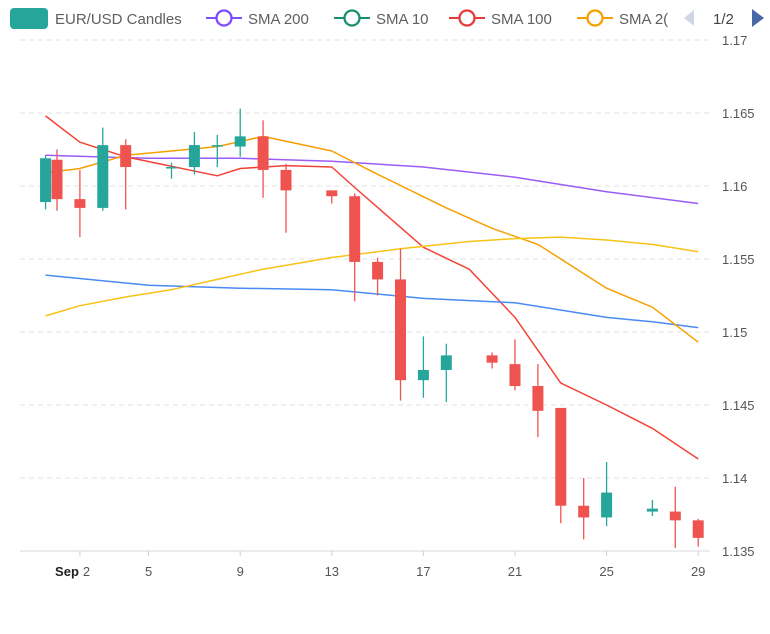  Describe the element at coordinates (148, 571) in the screenshot. I see `x-tick-label: 5` at that location.